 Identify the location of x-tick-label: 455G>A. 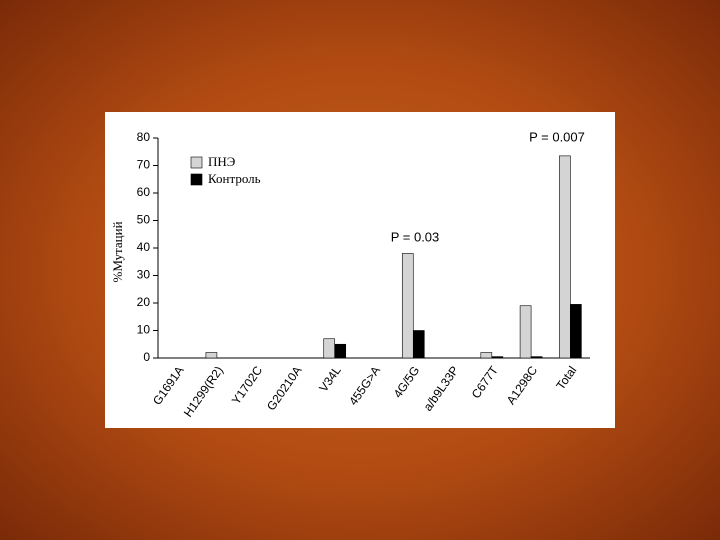
(364, 386).